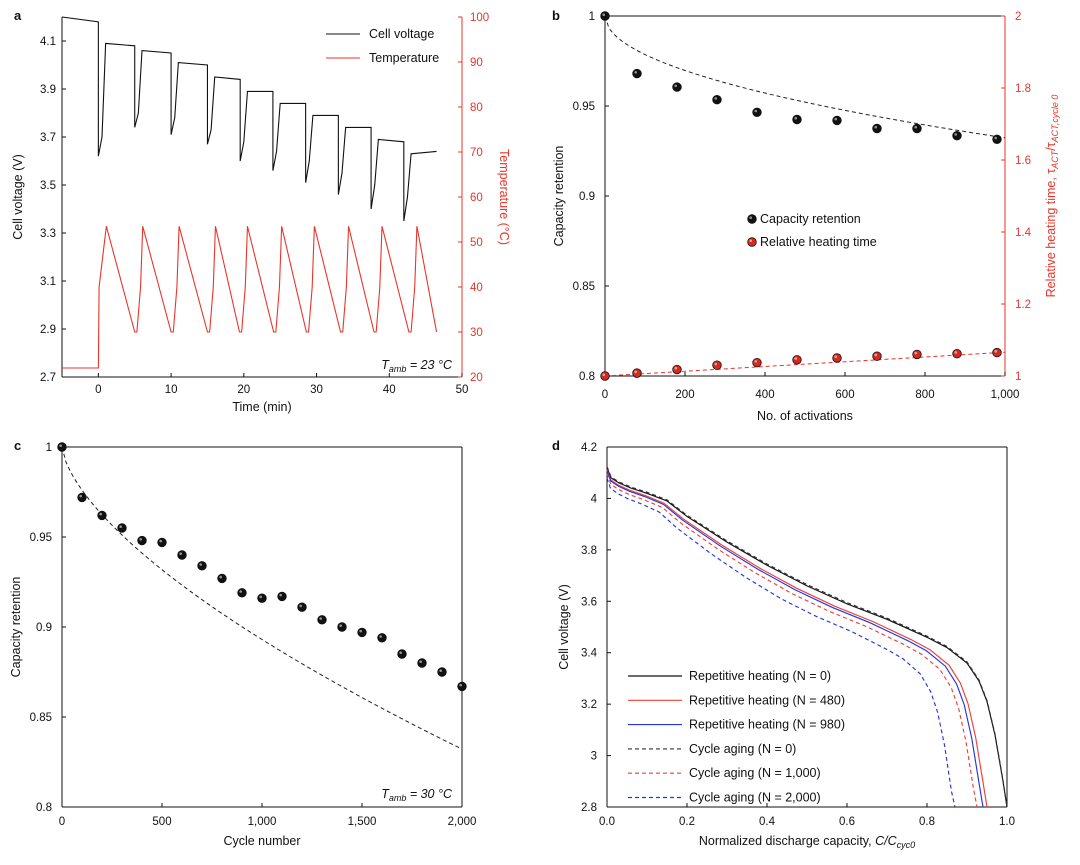 This screenshot has height=865, width=1080. Describe the element at coordinates (476, 198) in the screenshot. I see `panel-a-y2-tick-label: 60` at that location.